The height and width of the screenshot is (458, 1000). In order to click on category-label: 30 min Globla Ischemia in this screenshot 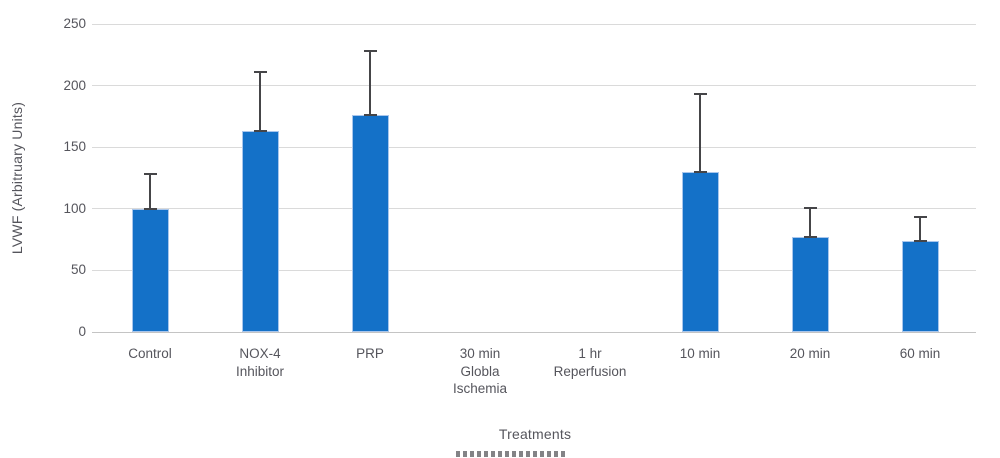, I will do `click(480, 371)`.